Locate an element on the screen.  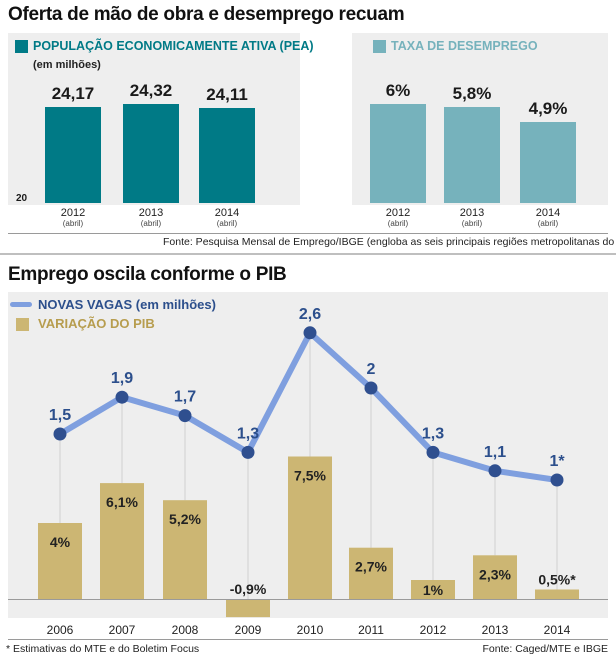
pib-value-label: 1% is located at coordinates (433, 590).